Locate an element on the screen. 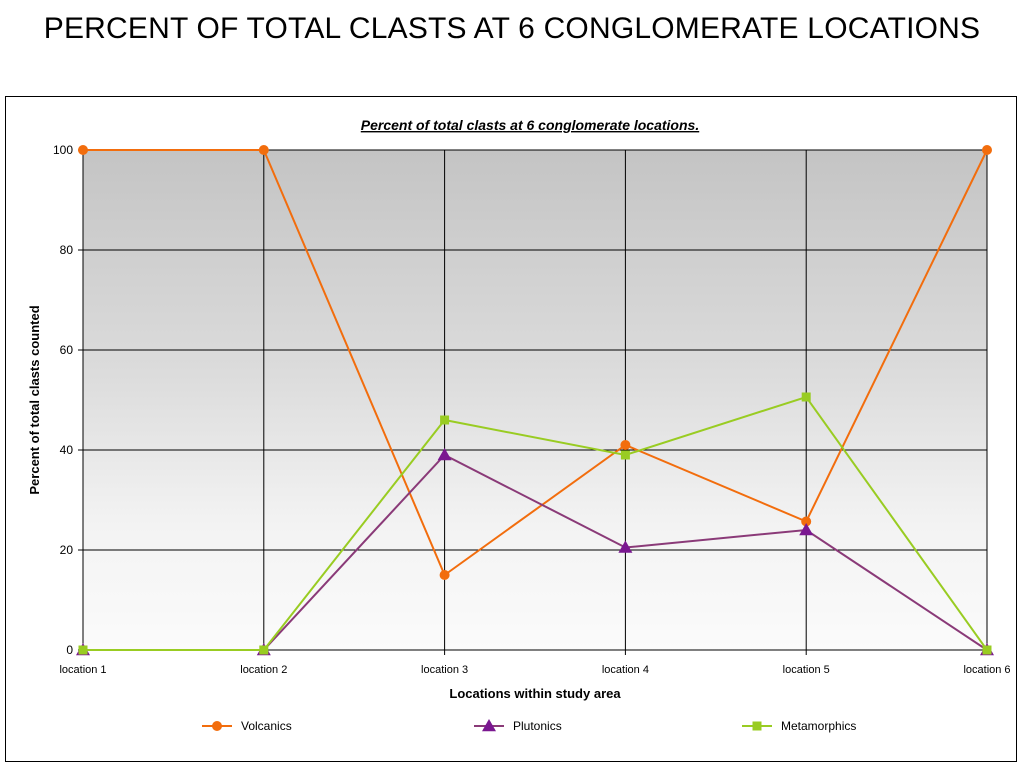 The image size is (1024, 768). y-axis-label: Percent of total clasts counted is located at coordinates (34, 399).